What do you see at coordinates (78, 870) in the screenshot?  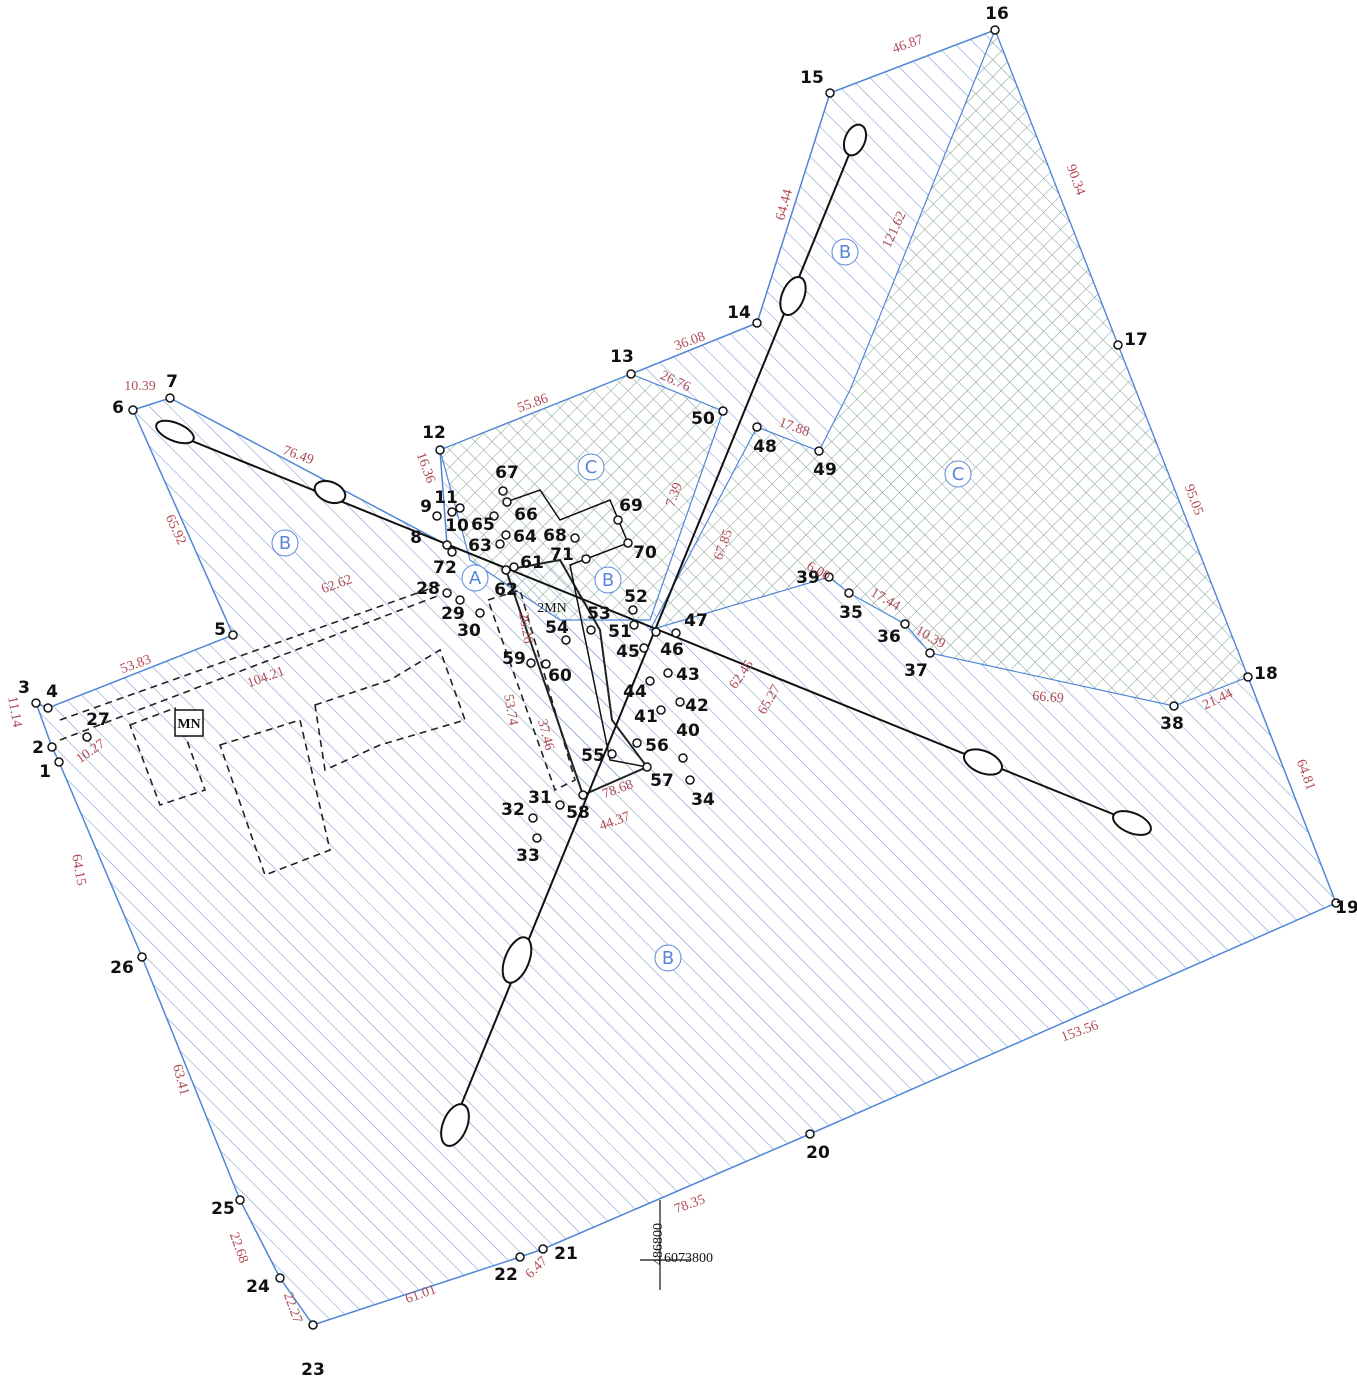 I see `distance-label: 64.15` at bounding box center [78, 870].